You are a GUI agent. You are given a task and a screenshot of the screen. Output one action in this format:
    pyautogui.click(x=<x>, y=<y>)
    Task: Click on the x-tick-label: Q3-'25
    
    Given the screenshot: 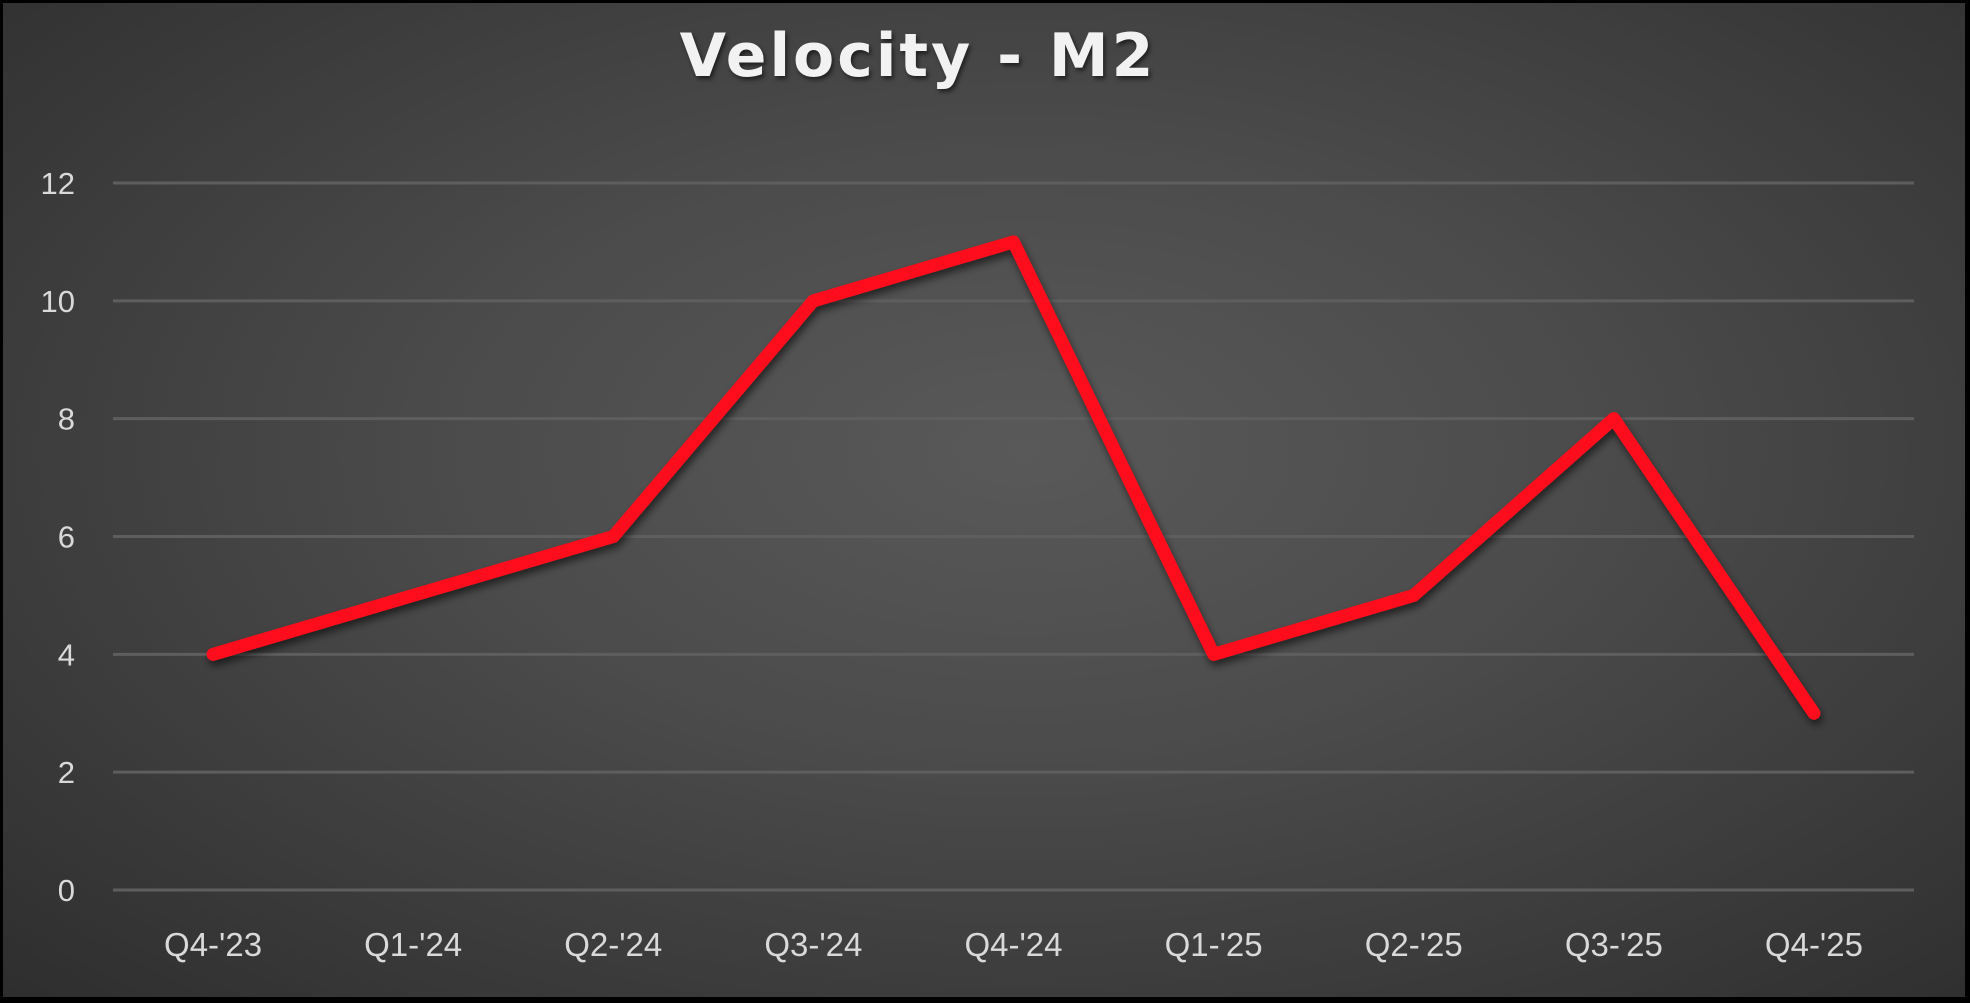 What is the action you would take?
    pyautogui.click(x=1614, y=944)
    